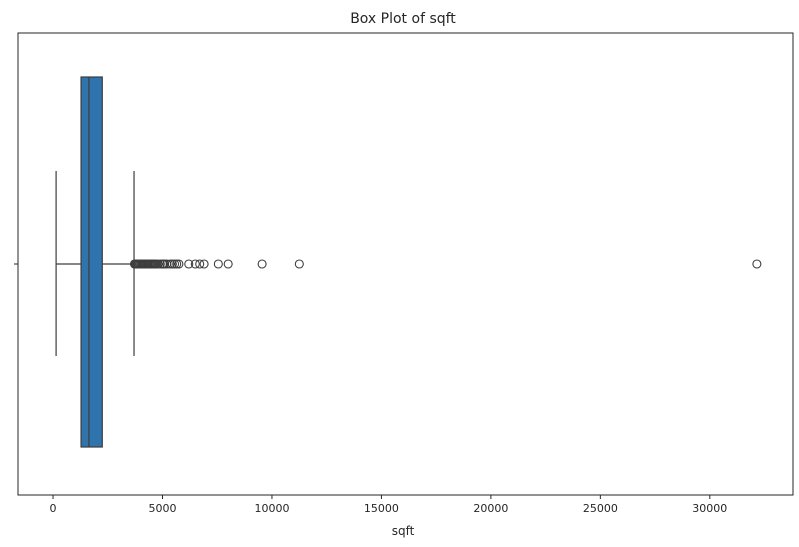 This screenshot has height=547, width=799. I want to click on iqr-box, so click(91, 262).